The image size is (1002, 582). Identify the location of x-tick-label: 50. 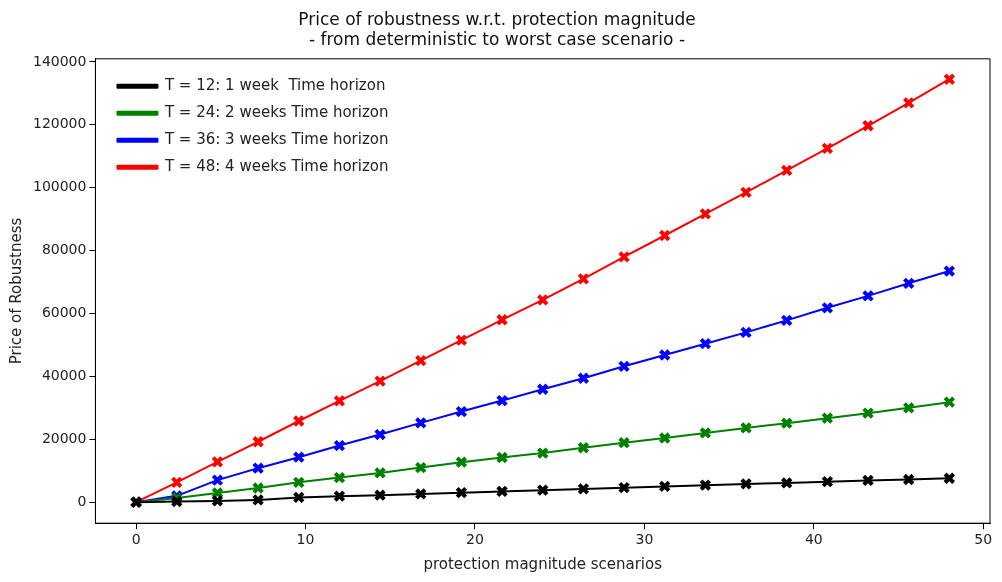
(983, 539).